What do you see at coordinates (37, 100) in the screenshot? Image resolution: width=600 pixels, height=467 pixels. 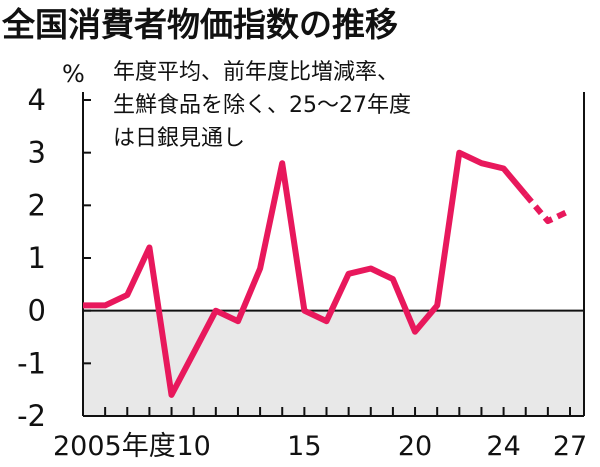 I see `y-tick-label: 4` at bounding box center [37, 100].